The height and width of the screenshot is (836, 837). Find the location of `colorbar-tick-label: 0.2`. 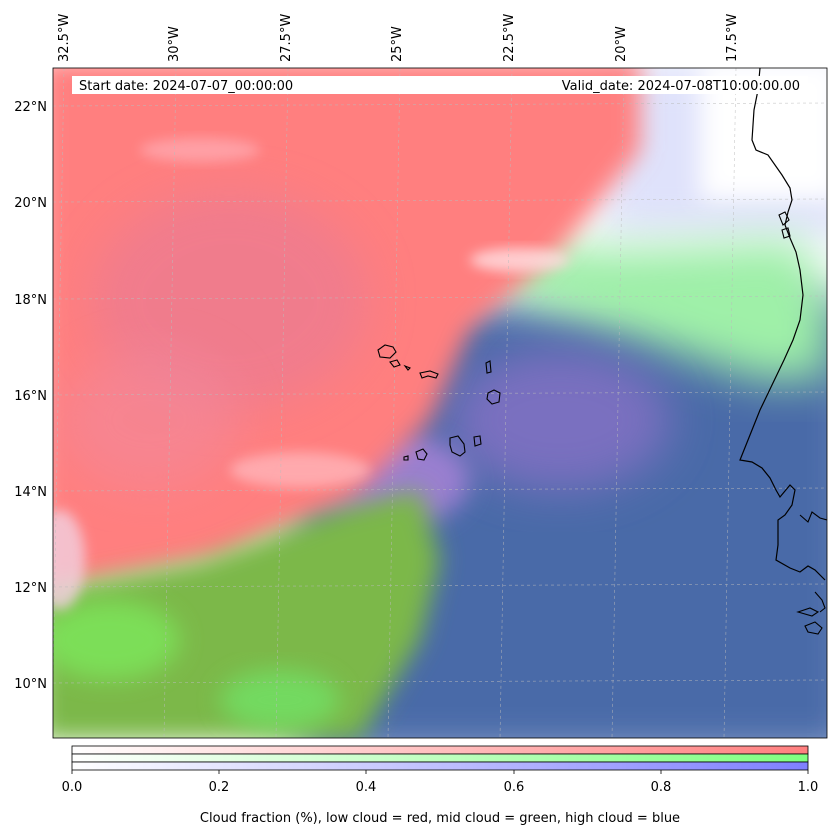

colorbar-tick-label: 0.2 is located at coordinates (219, 787).